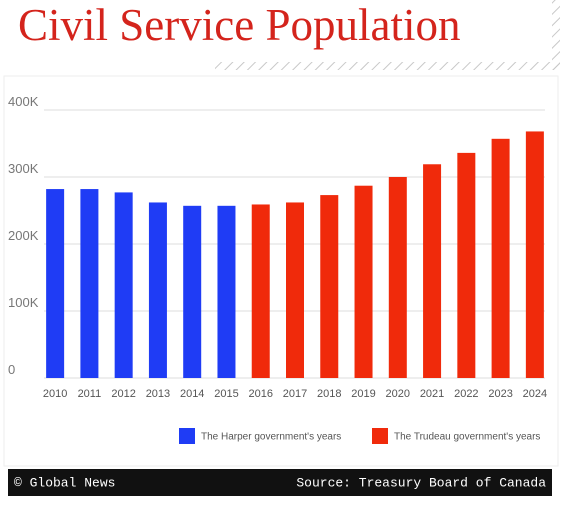 This screenshot has width=566, height=508. Describe the element at coordinates (23, 235) in the screenshot. I see `y-tick-label: 200K` at that location.